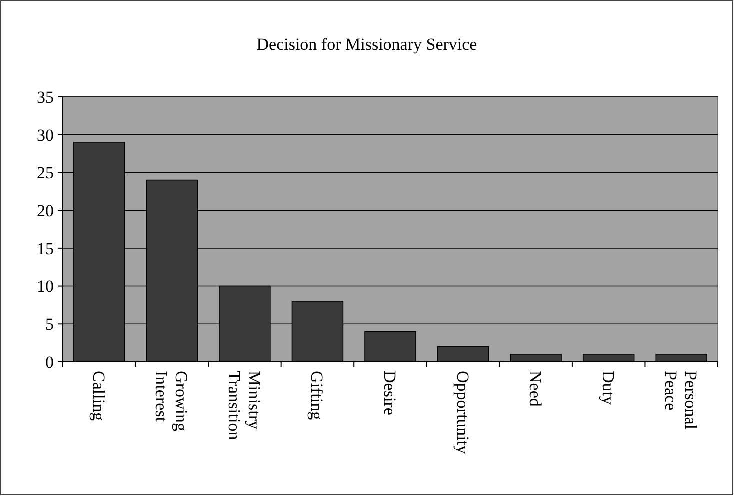 The width and height of the screenshot is (734, 496). Describe the element at coordinates (244, 406) in the screenshot. I see `x-tick-label: Ministry Transition` at that location.